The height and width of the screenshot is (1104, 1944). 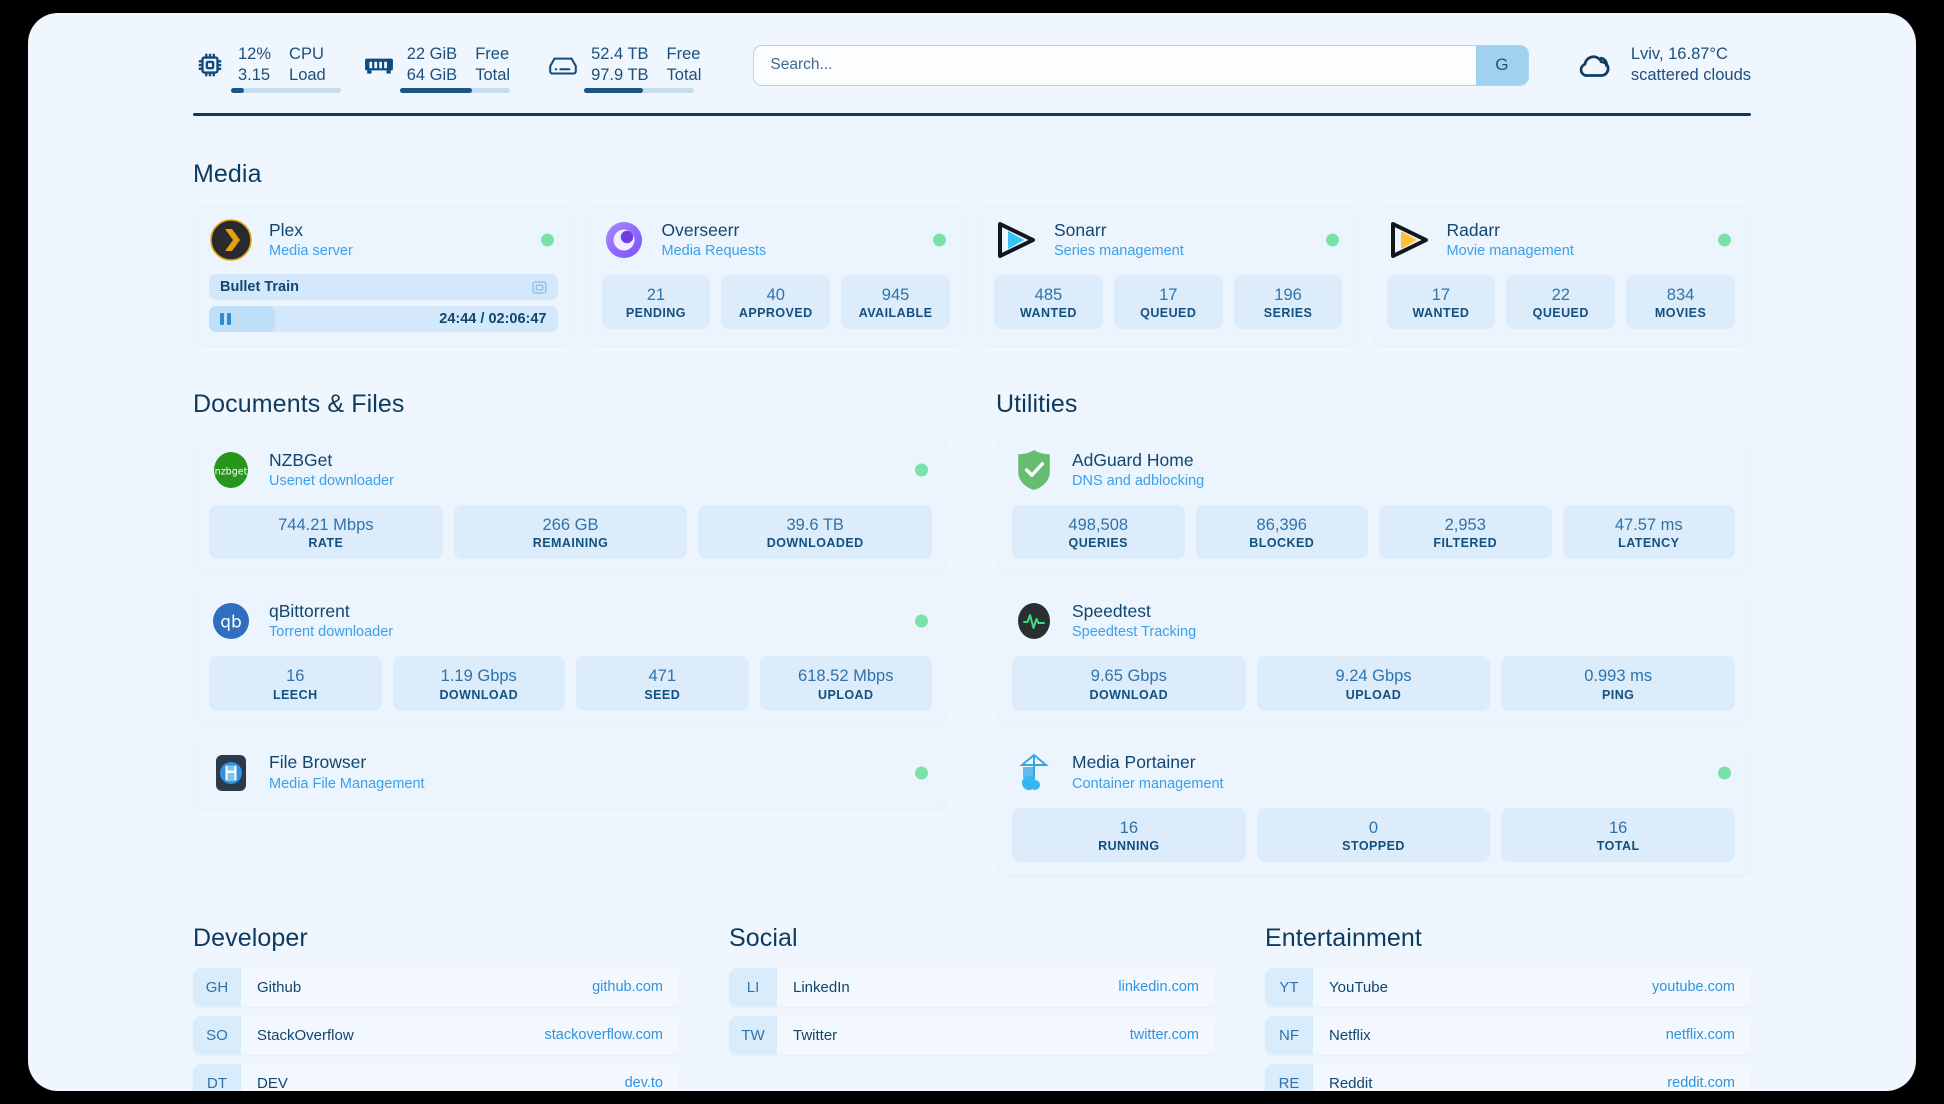 I want to click on header-bar: 12% 3.15 CPU Load, so click(x=972, y=53).